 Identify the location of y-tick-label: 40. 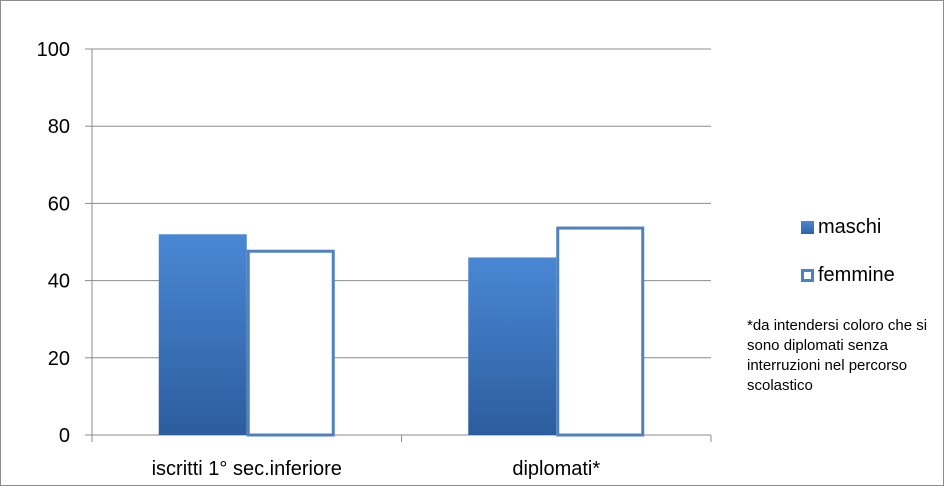
(59, 282).